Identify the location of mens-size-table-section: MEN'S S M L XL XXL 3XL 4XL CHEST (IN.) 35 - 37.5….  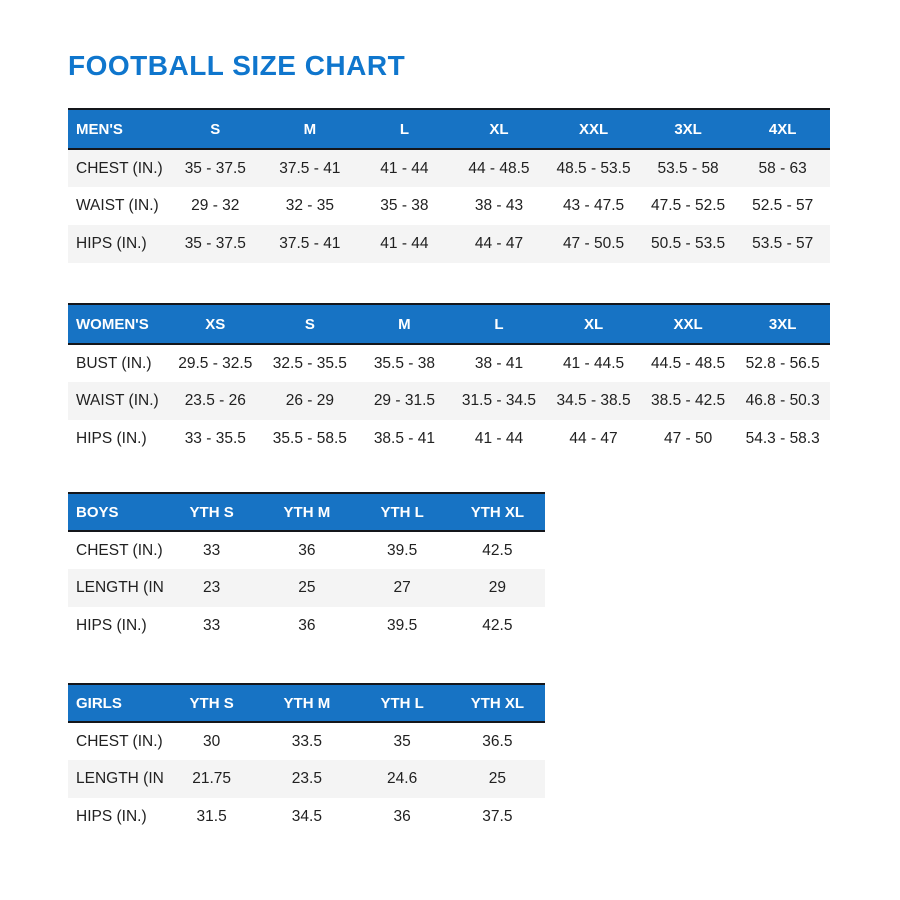
(450, 185).